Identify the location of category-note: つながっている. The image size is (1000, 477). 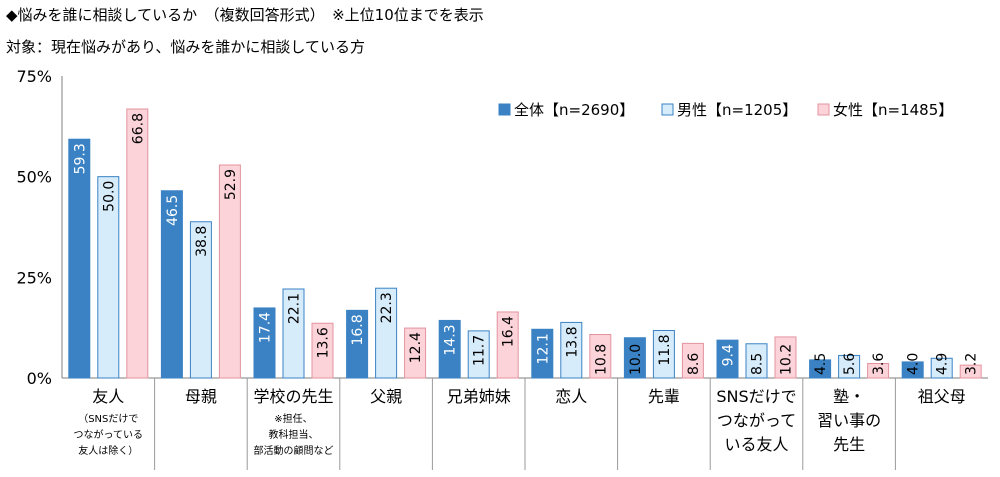
(109, 434).